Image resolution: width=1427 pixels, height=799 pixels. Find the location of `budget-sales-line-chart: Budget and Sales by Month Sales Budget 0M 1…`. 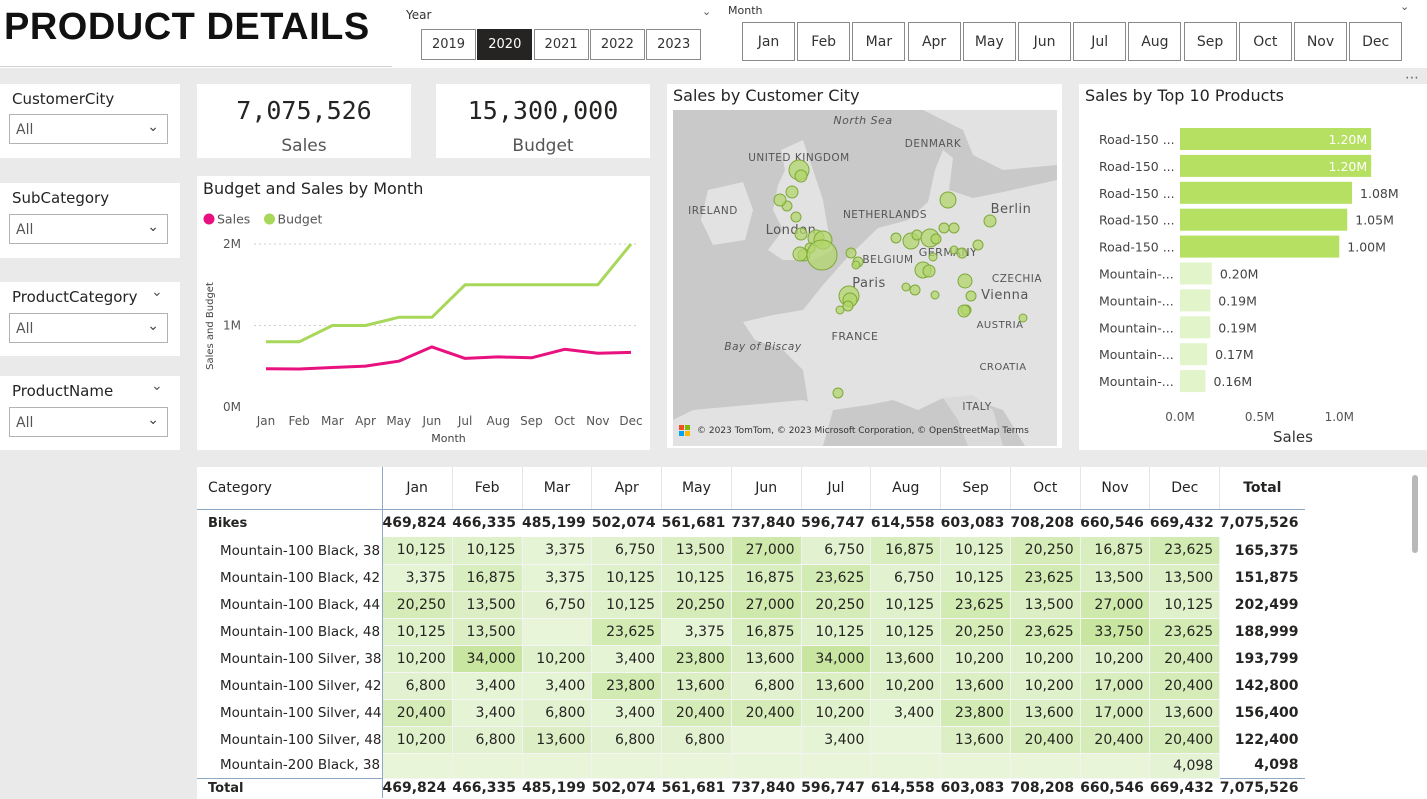

budget-sales-line-chart: Budget and Sales by Month Sales Budget 0M 1… is located at coordinates (423, 313).